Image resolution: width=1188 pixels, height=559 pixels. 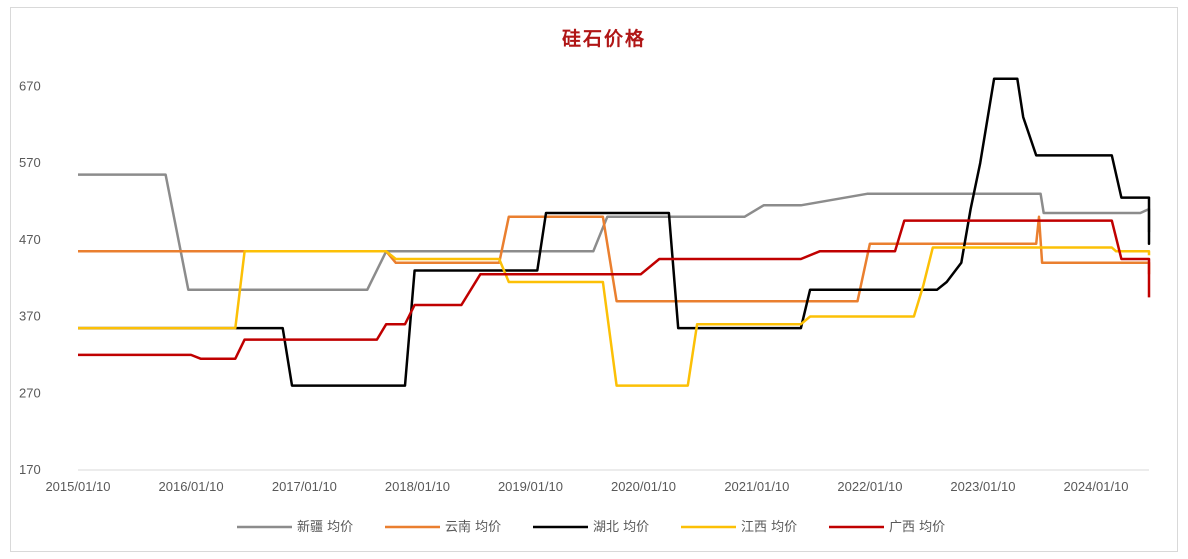 What do you see at coordinates (77, 486) in the screenshot?
I see `x-tick-label: 2015/01/10` at bounding box center [77, 486].